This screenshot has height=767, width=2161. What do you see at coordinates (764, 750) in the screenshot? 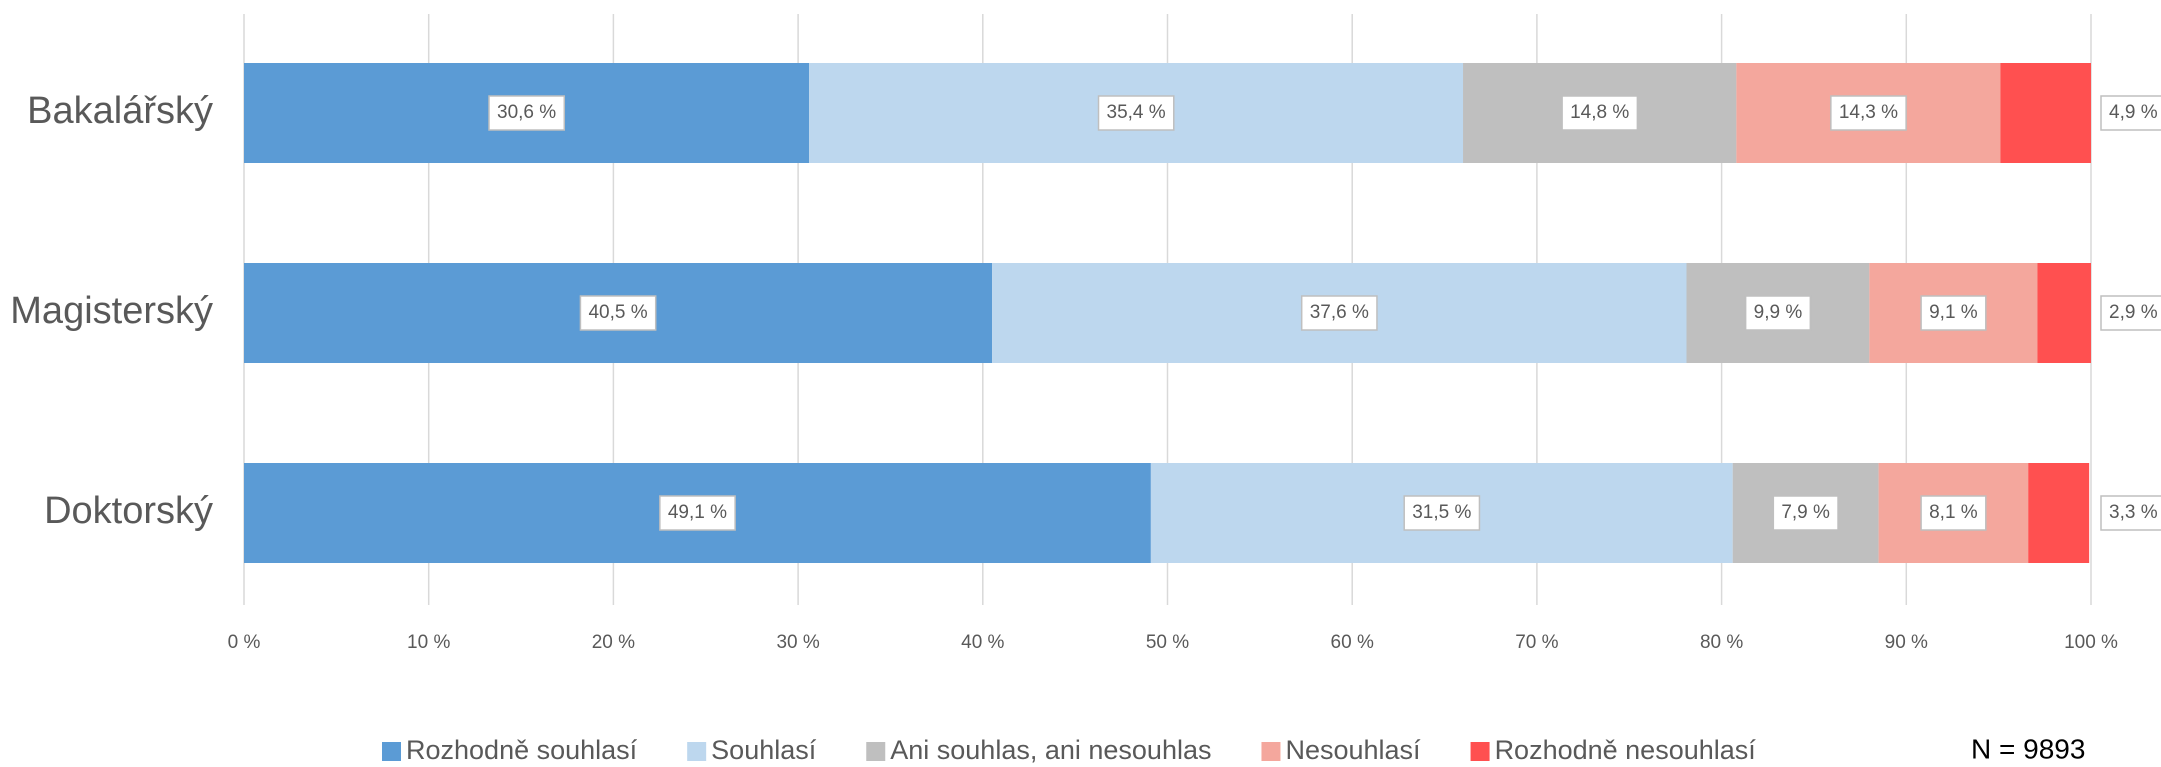
I see `legend-label: Souhlasí` at bounding box center [764, 750].